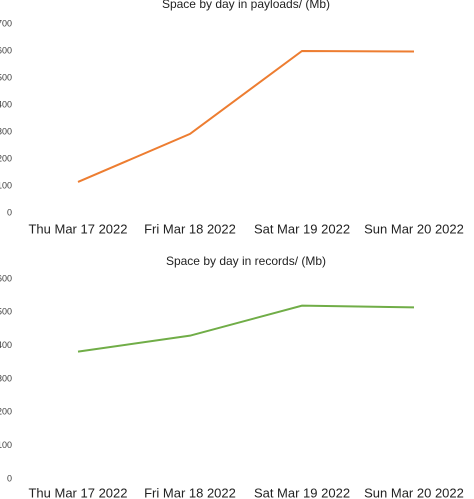 The width and height of the screenshot is (474, 499). Describe the element at coordinates (246, 328) in the screenshot. I see `data-line` at that location.